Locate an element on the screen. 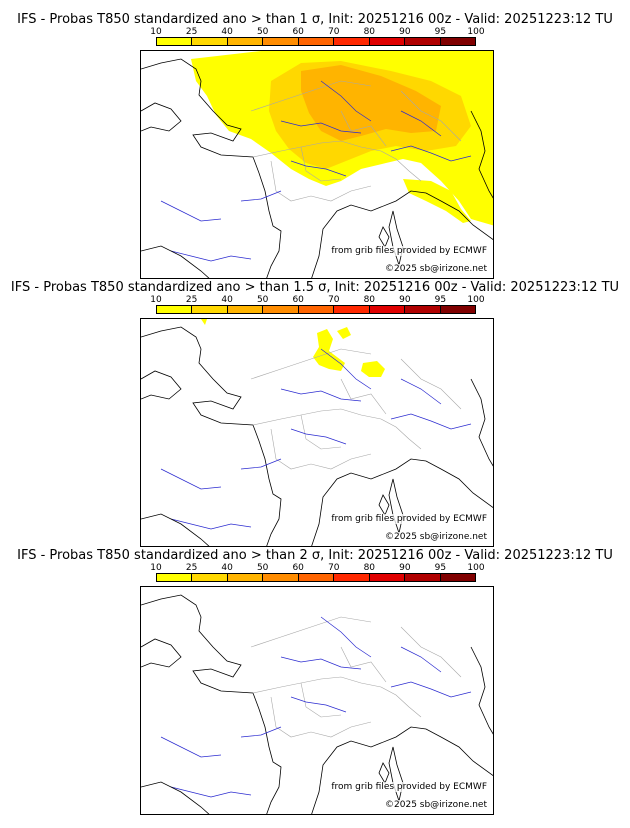 The image size is (630, 828). map-canvas is located at coordinates (317, 704).